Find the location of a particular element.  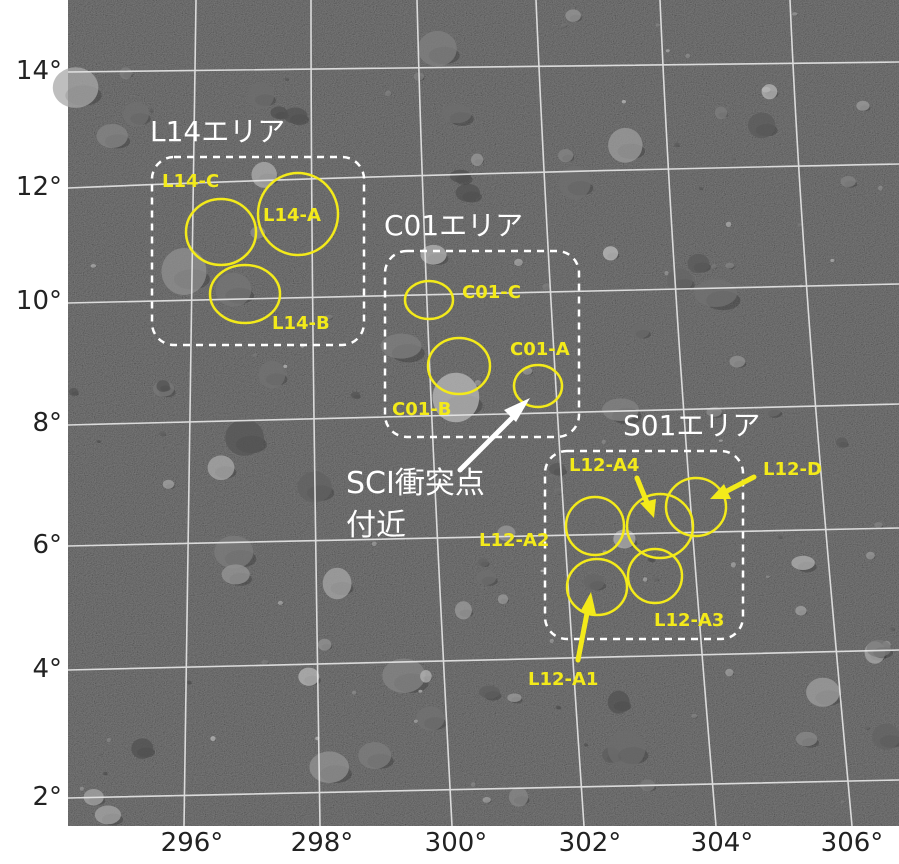

site-circle-l12-a4 is located at coordinates (660, 526).